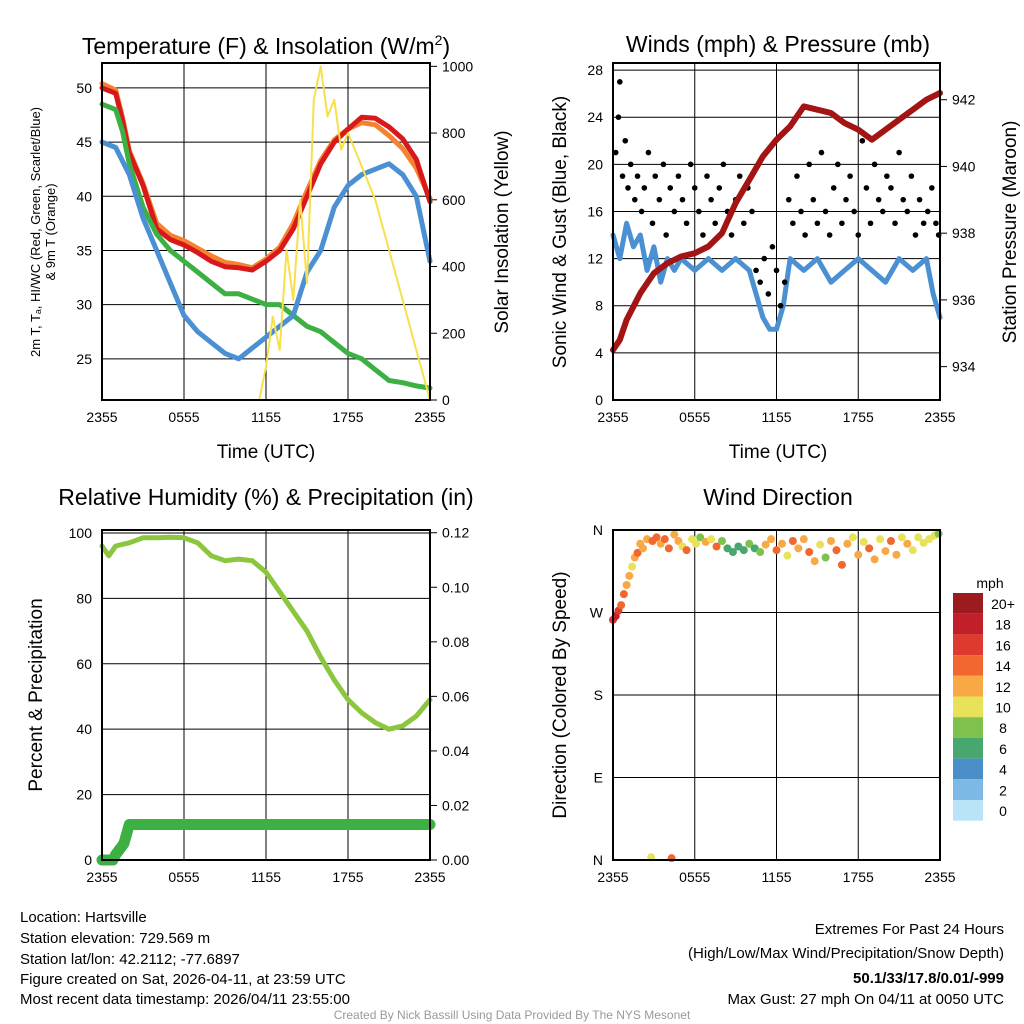 This screenshot has height=1024, width=1024. I want to click on pressure-y2-label: Station Pressure (Maroon), so click(1010, 232).